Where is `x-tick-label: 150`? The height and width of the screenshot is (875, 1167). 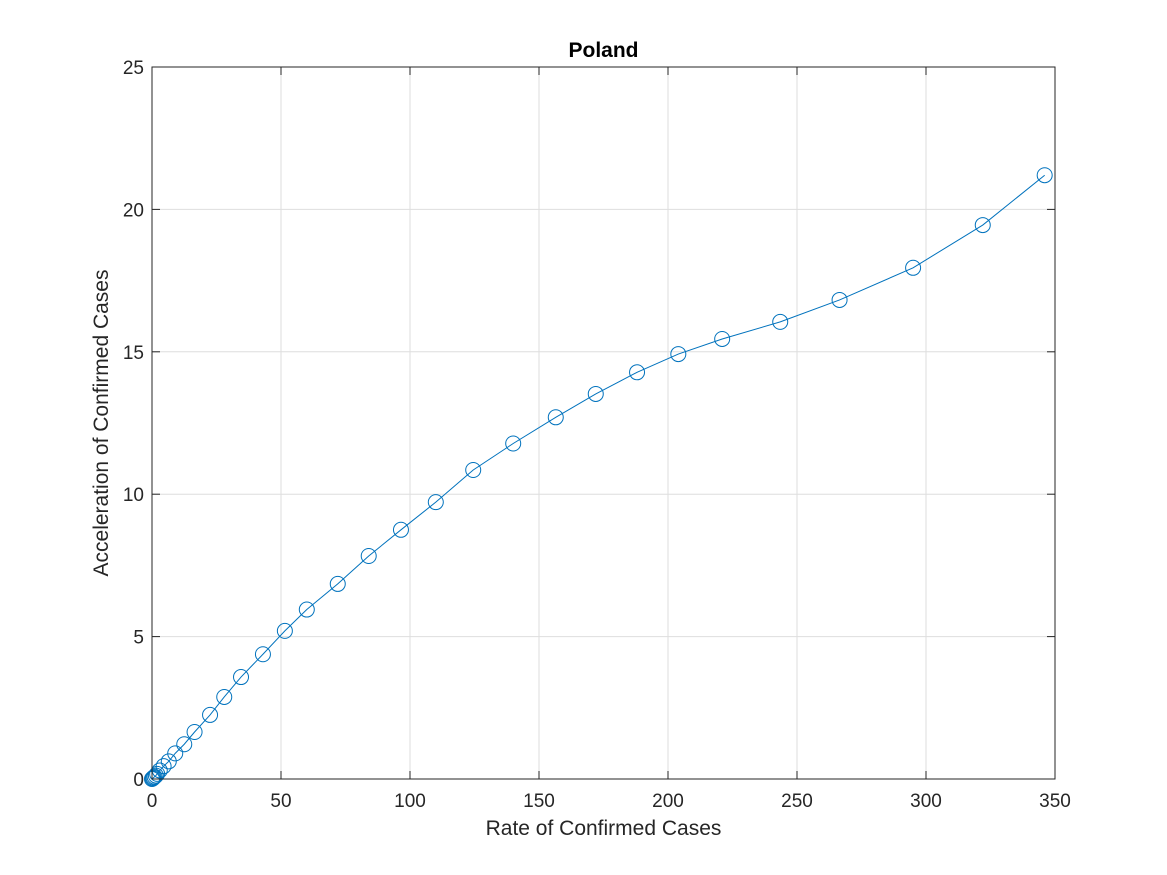
x-tick-label: 150 is located at coordinates (539, 801).